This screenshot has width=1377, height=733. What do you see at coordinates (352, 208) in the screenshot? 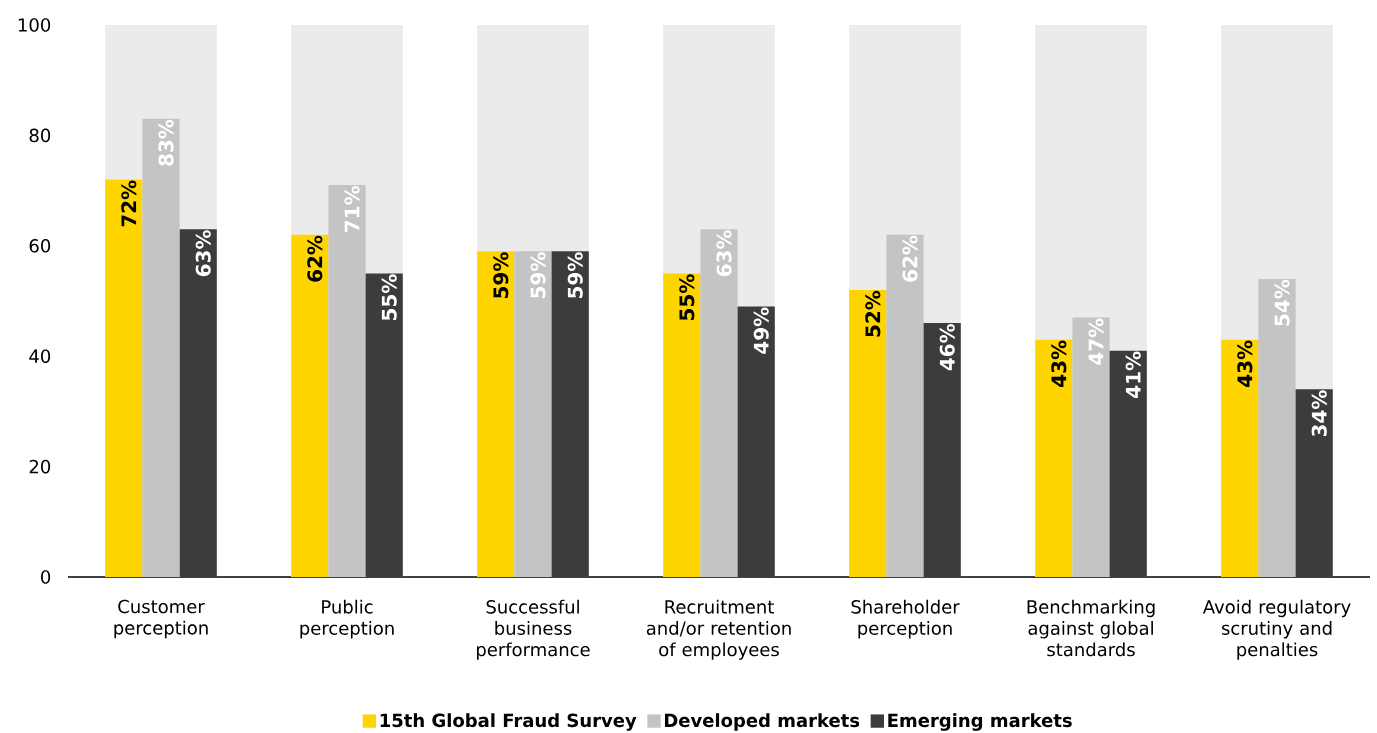
I see `data-label: 71%` at bounding box center [352, 208].